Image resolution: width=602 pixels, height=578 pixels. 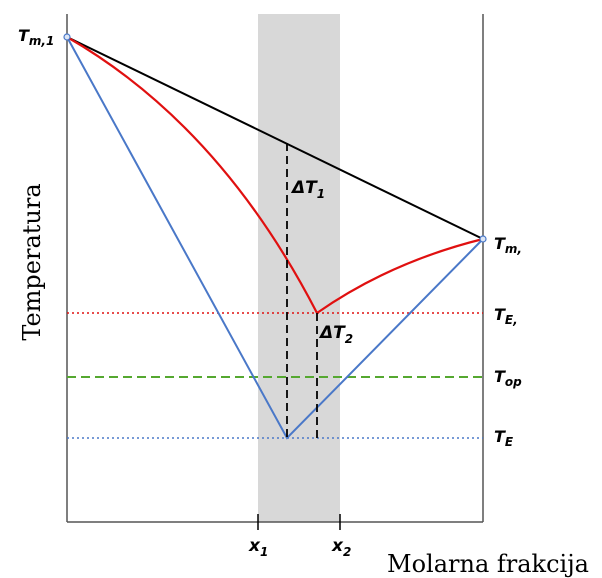 What do you see at coordinates (67, 37) in the screenshot?
I see `tm1-point` at bounding box center [67, 37].